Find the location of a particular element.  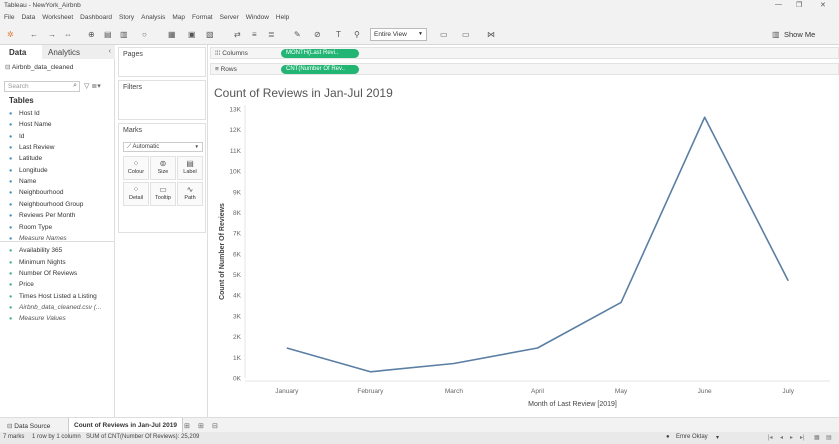

new-worksheet-icon: ▦ is located at coordinates (172, 34).